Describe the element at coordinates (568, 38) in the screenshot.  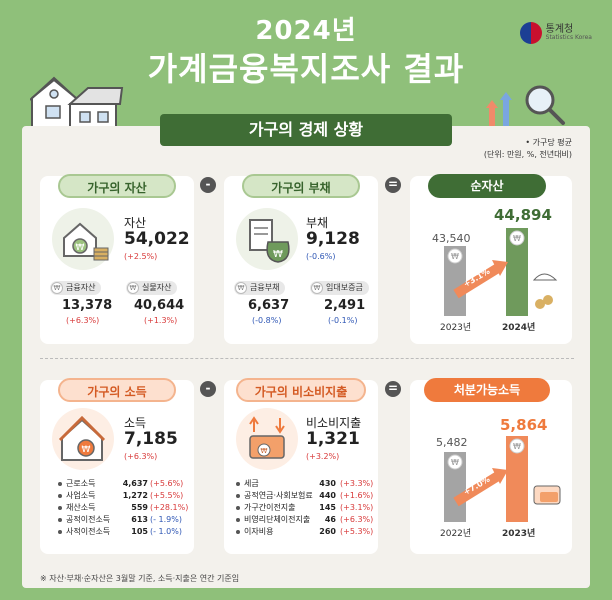
I see `org-name-en: Statistics Korea` at that location.